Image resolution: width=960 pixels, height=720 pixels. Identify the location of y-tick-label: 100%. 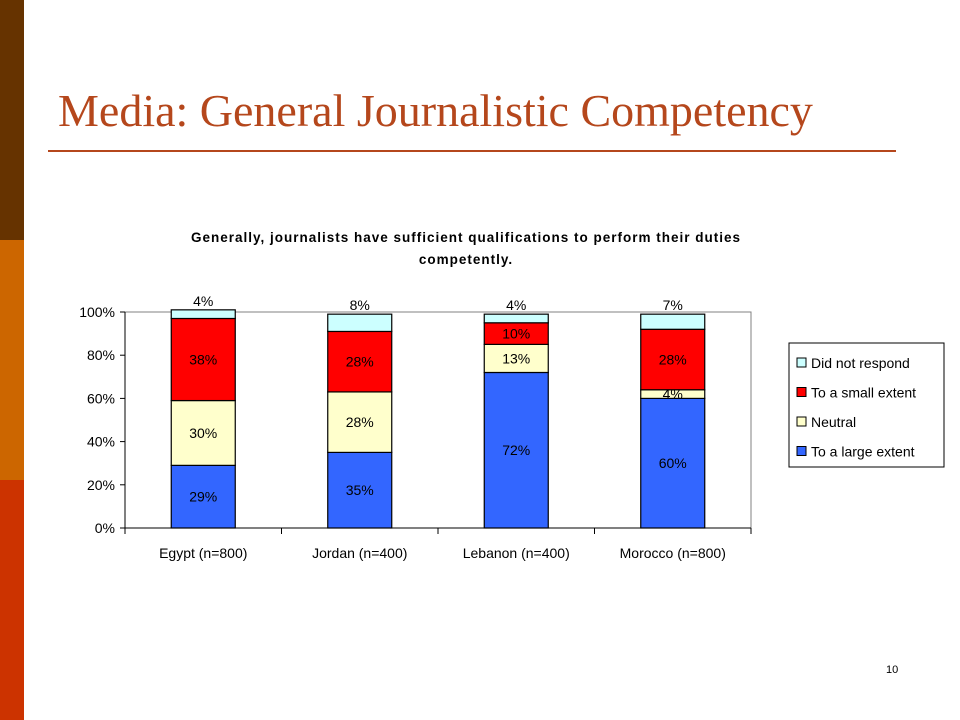
(97, 312).